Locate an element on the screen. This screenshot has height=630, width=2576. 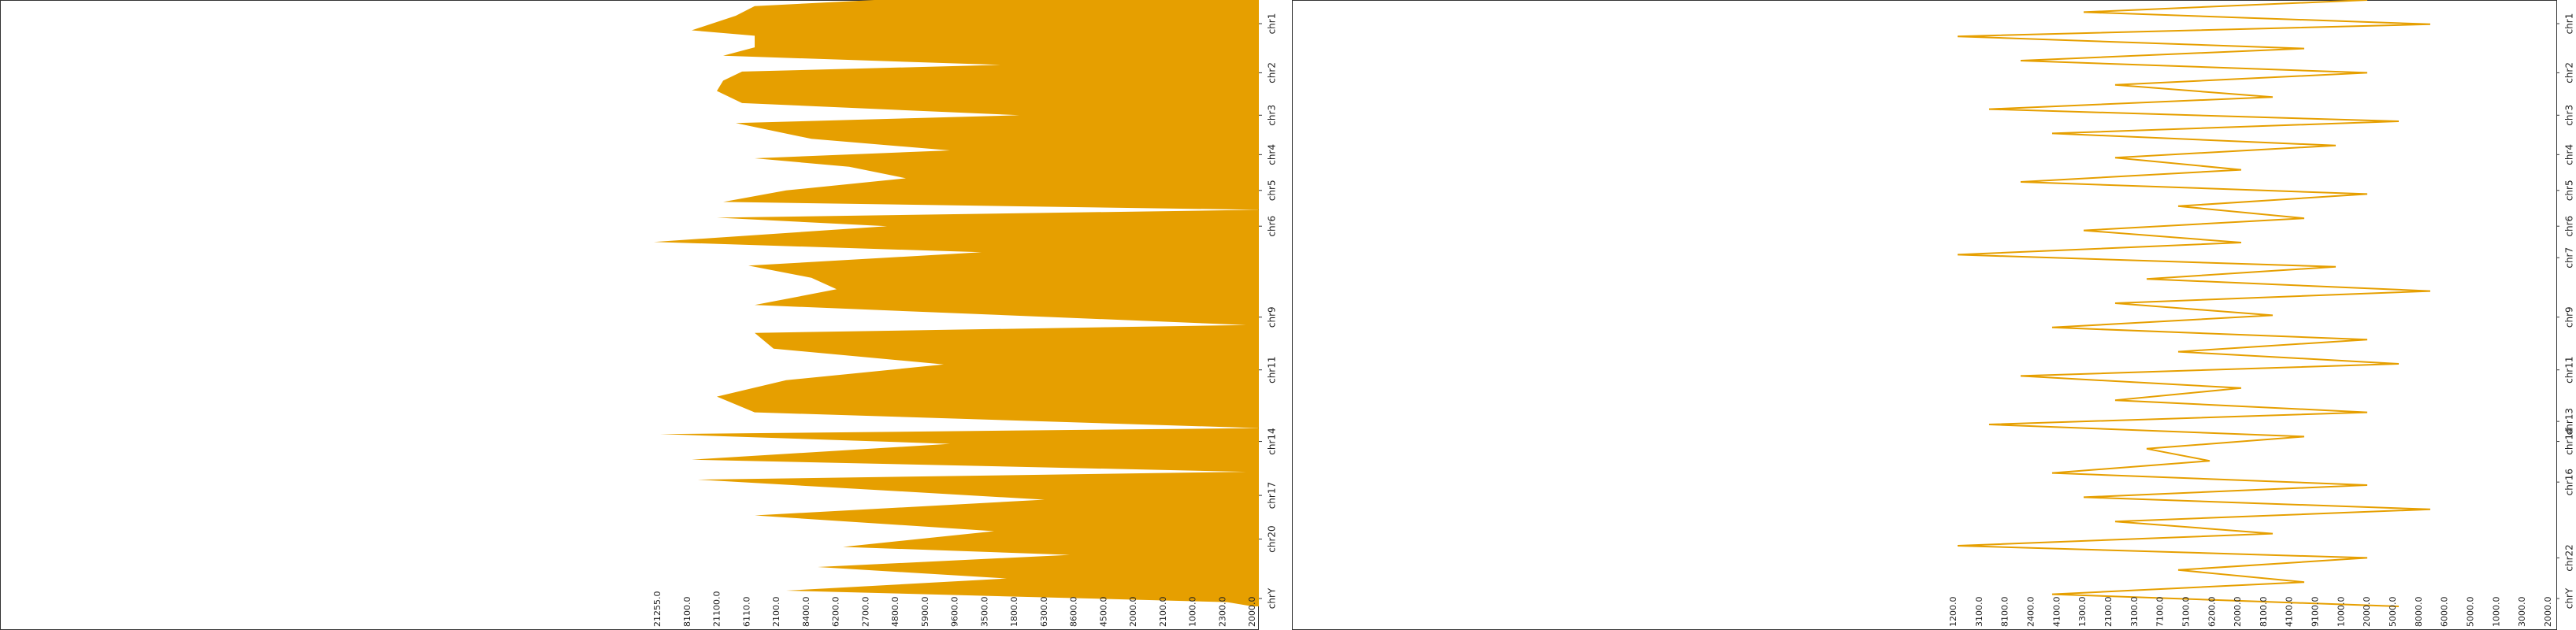
bottom-label: 2300.0 is located at coordinates (1222, 612).